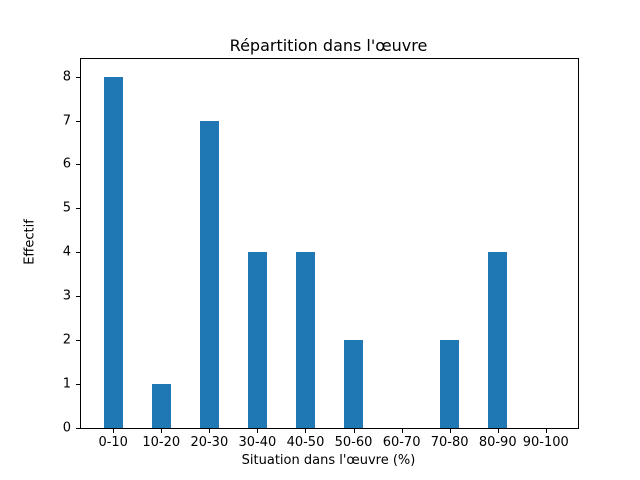  I want to click on x-tick-label: 0-10, so click(113, 442).